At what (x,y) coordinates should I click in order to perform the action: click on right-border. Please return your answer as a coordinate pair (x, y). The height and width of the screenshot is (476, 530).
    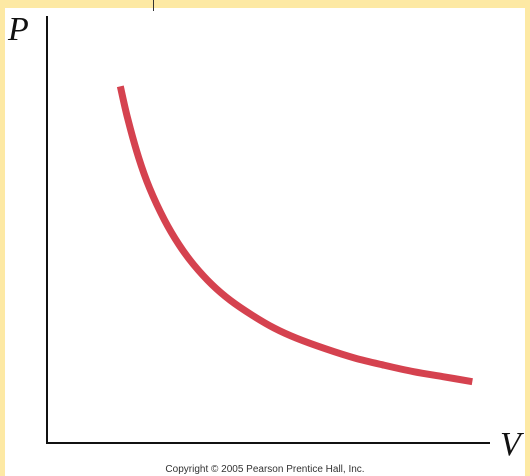
    Looking at the image, I should click on (527, 238).